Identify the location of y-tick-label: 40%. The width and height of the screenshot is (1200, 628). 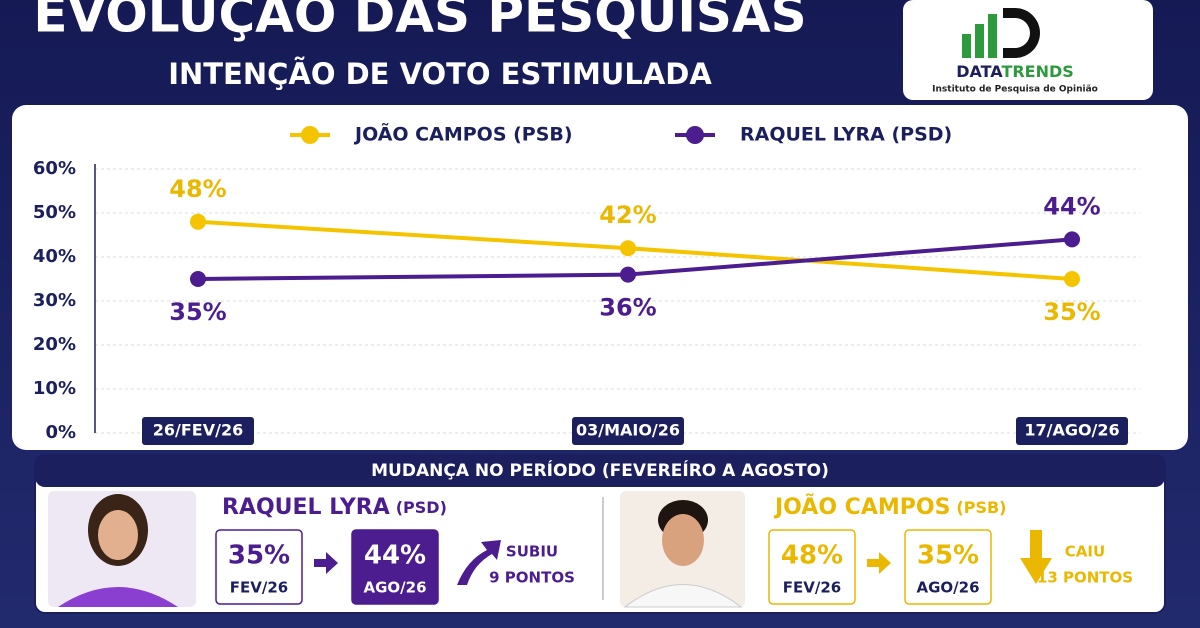
(54, 256).